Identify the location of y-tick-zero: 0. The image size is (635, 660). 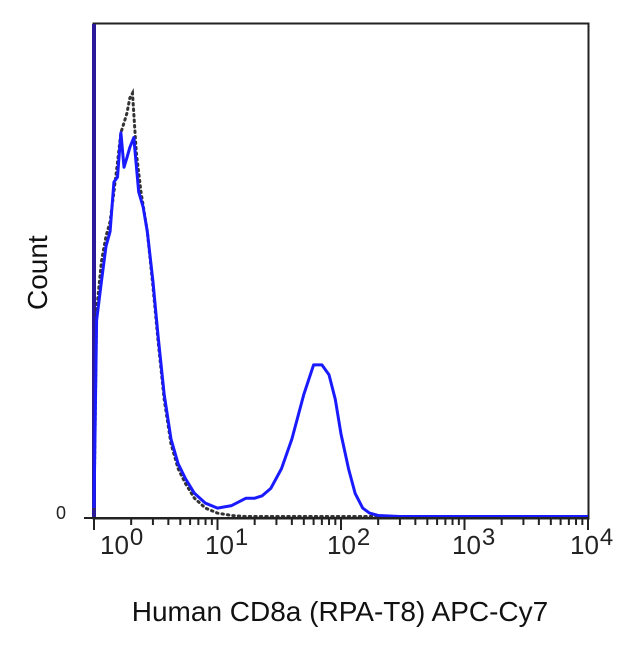
(61, 513).